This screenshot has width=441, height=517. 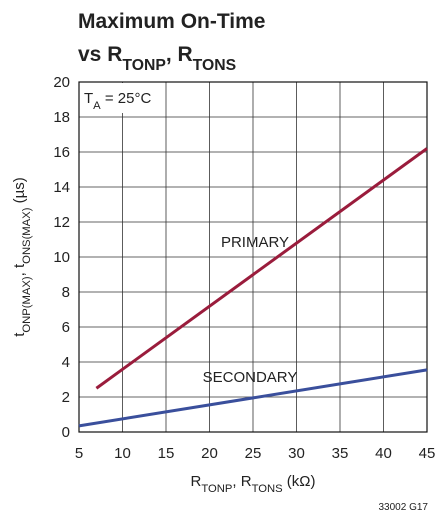 I want to click on series-label: PRIMARY, so click(x=255, y=242).